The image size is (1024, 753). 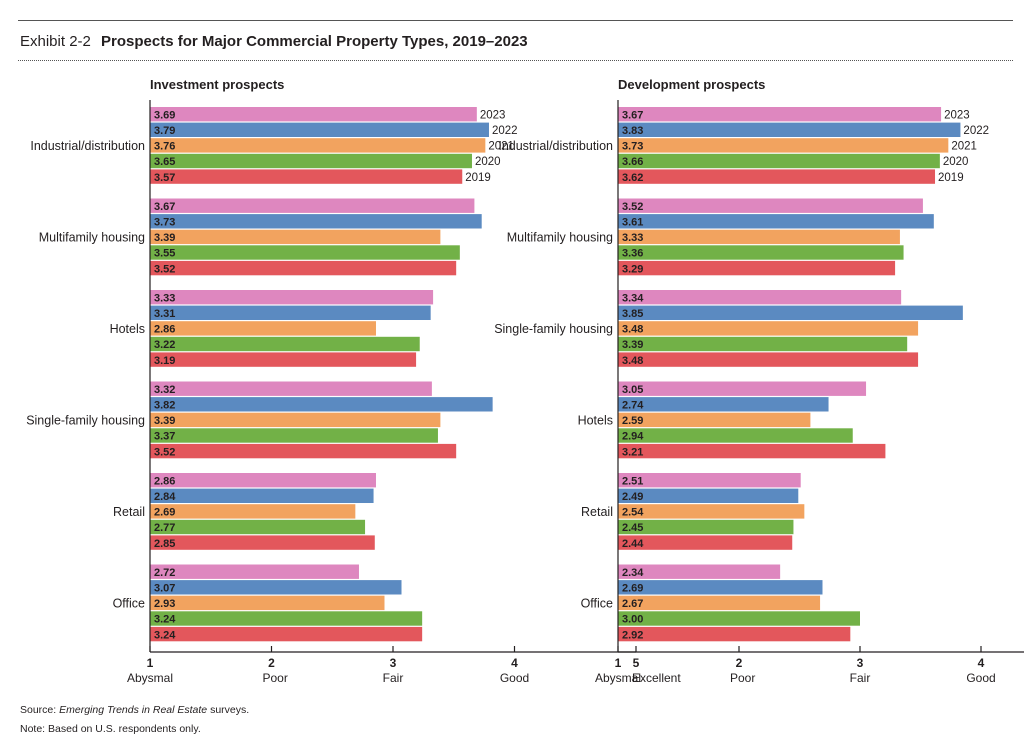 I want to click on source-suffix: surveys., so click(x=228, y=710).